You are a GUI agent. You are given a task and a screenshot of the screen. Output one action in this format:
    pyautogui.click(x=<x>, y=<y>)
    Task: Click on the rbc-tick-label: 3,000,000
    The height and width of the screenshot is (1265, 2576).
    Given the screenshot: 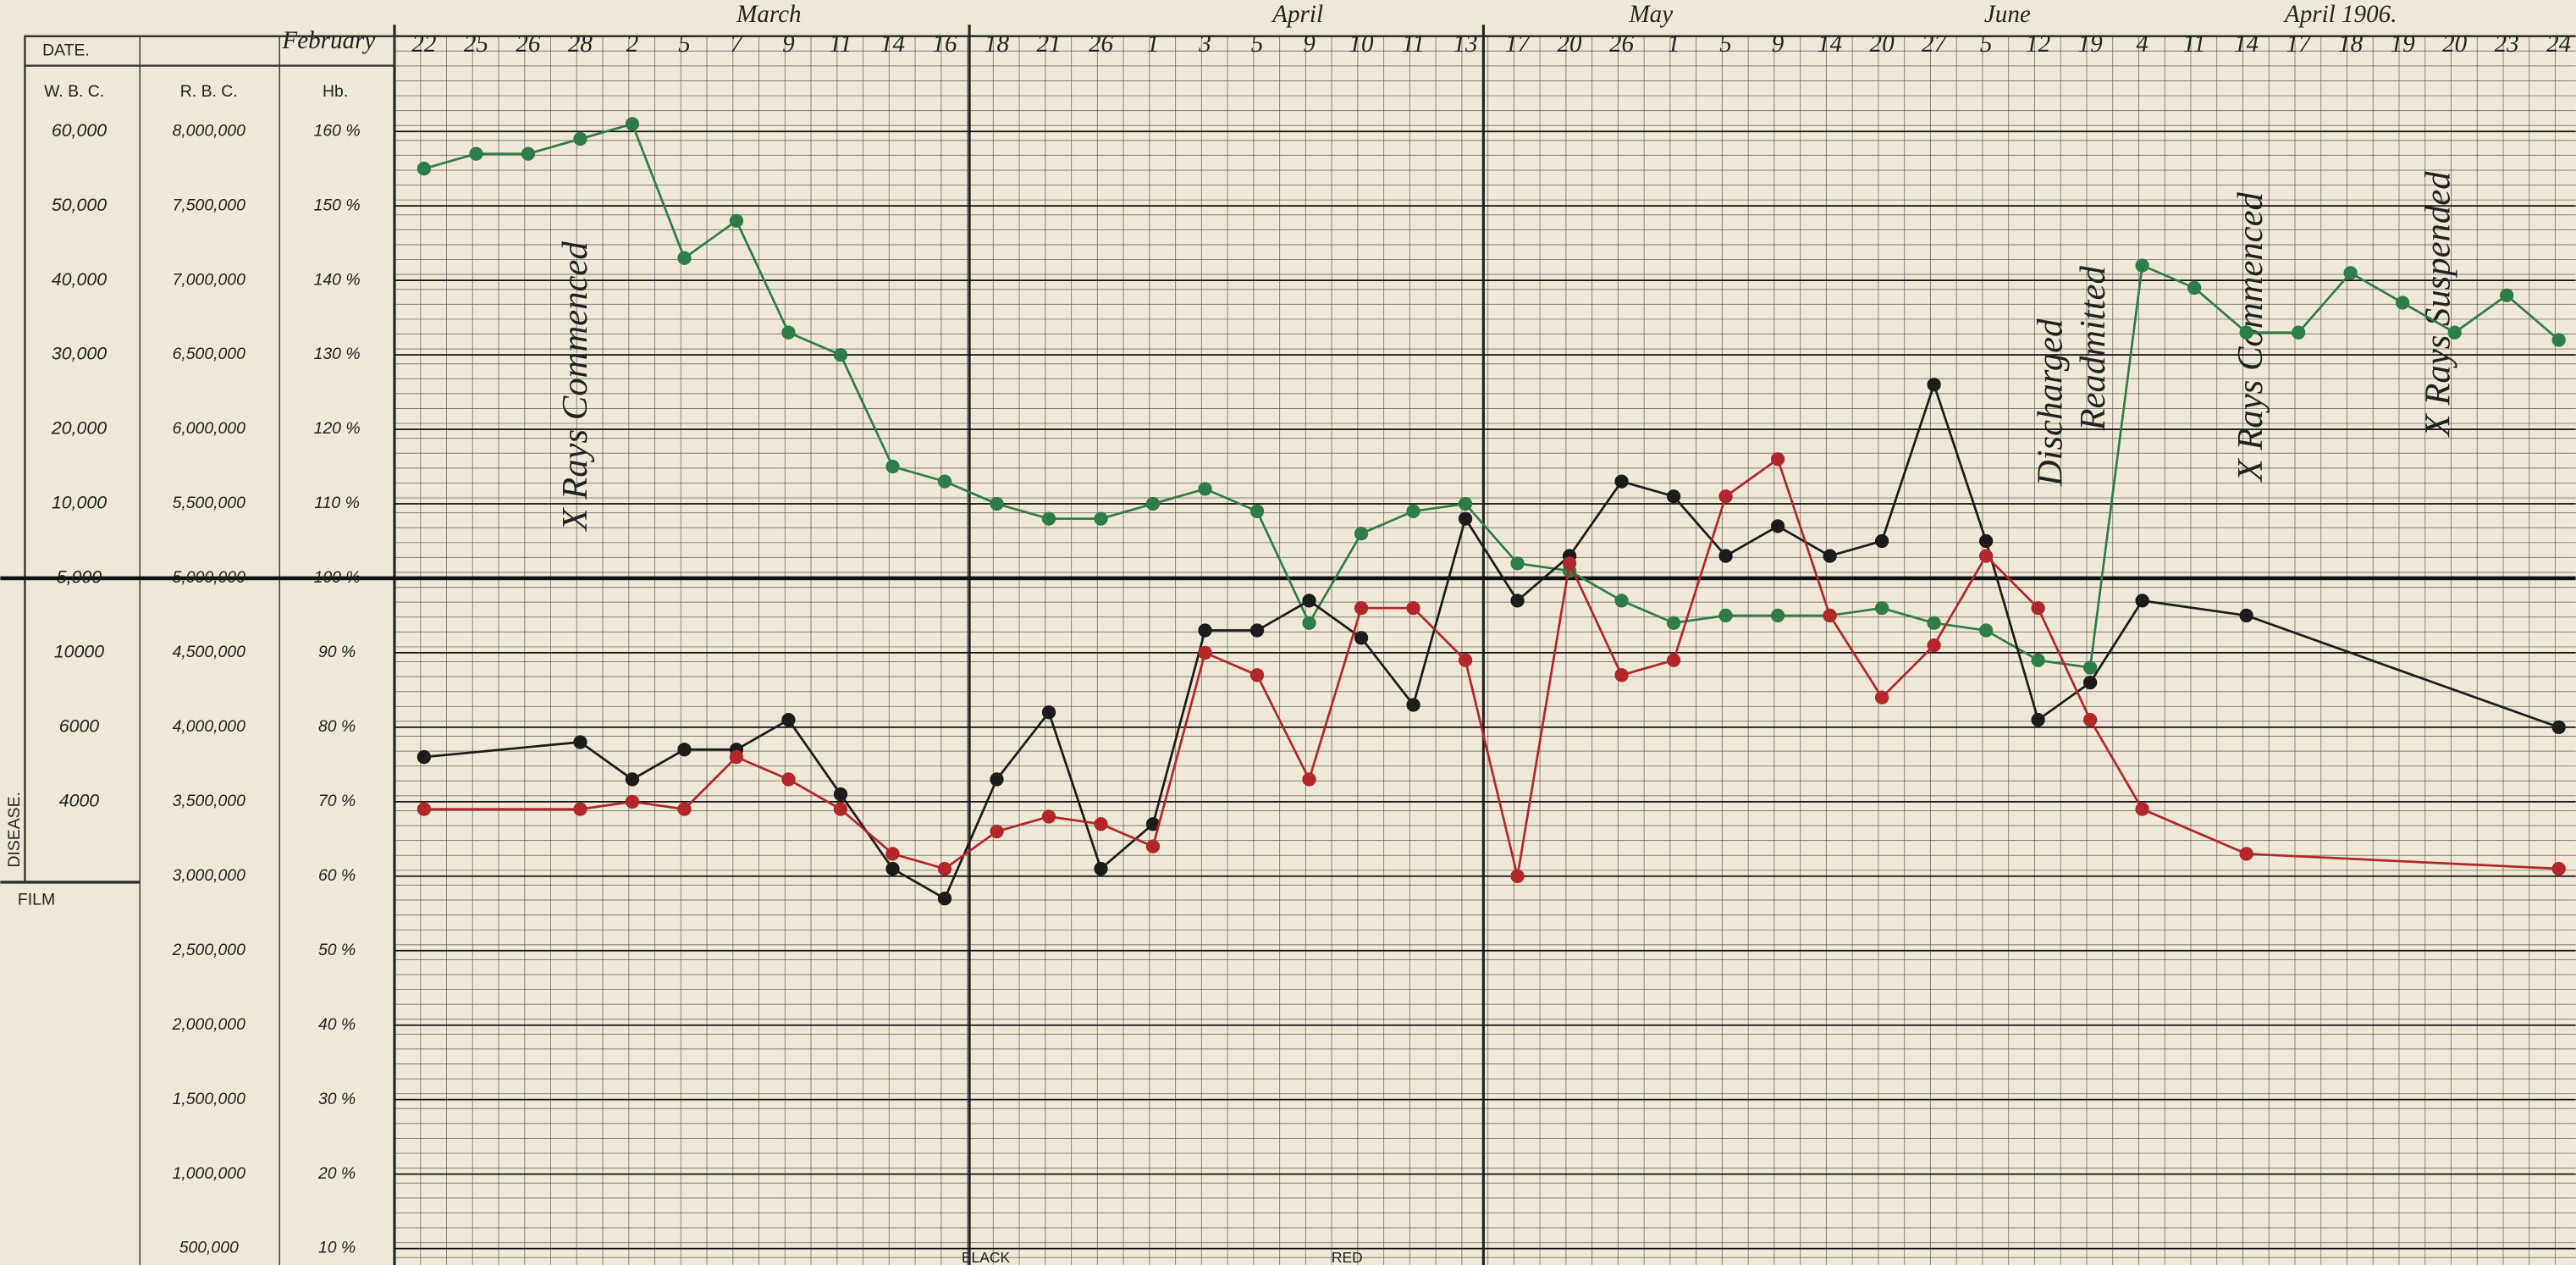 What is the action you would take?
    pyautogui.click(x=209, y=875)
    